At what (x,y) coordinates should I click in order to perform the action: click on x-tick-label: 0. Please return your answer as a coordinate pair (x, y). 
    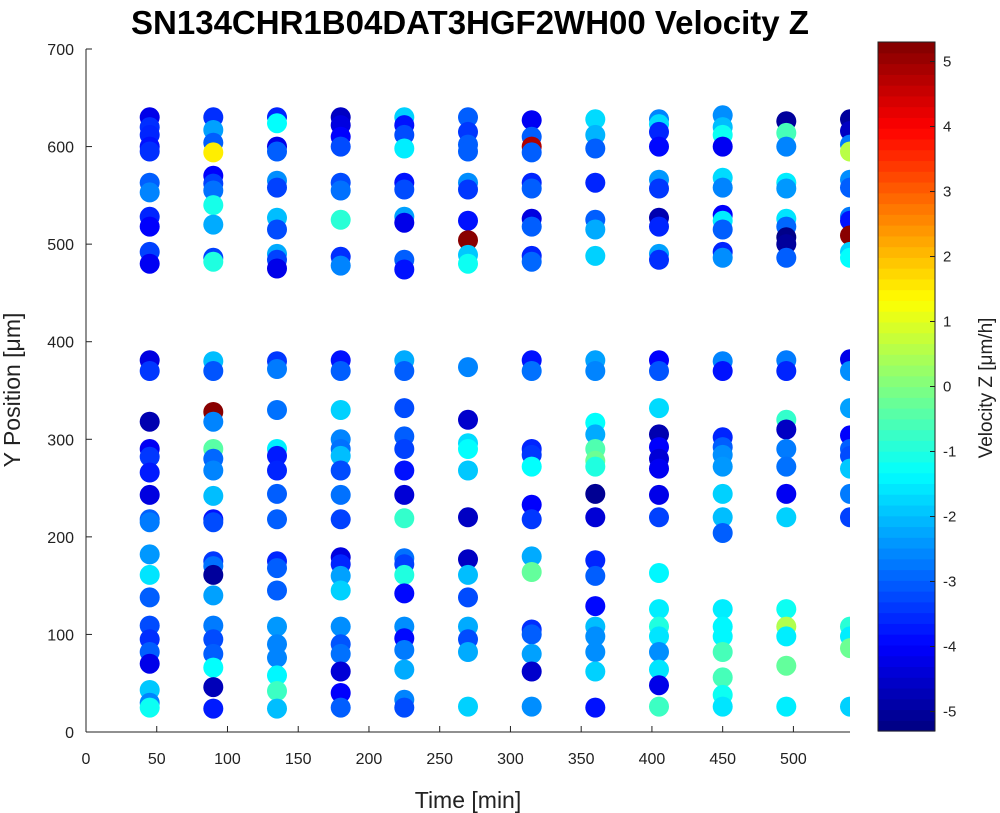
    Looking at the image, I should click on (86, 759).